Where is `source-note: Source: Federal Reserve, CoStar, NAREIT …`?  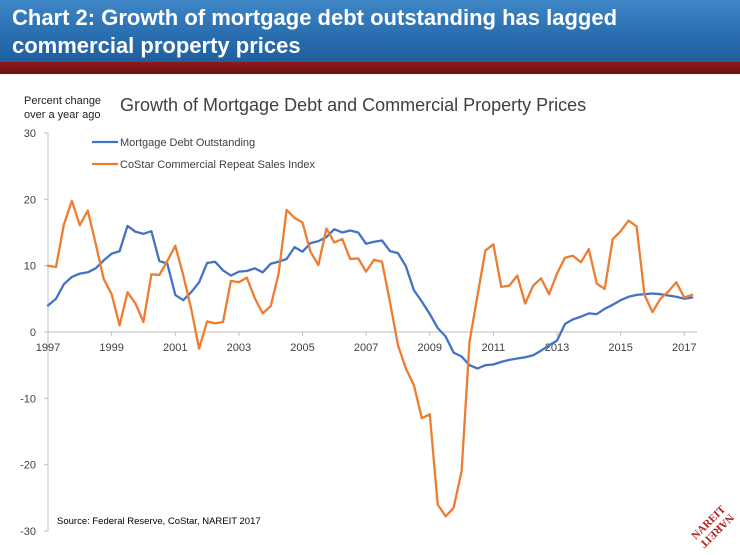
source-note: Source: Federal Reserve, CoStar, NAREIT … is located at coordinates (159, 521).